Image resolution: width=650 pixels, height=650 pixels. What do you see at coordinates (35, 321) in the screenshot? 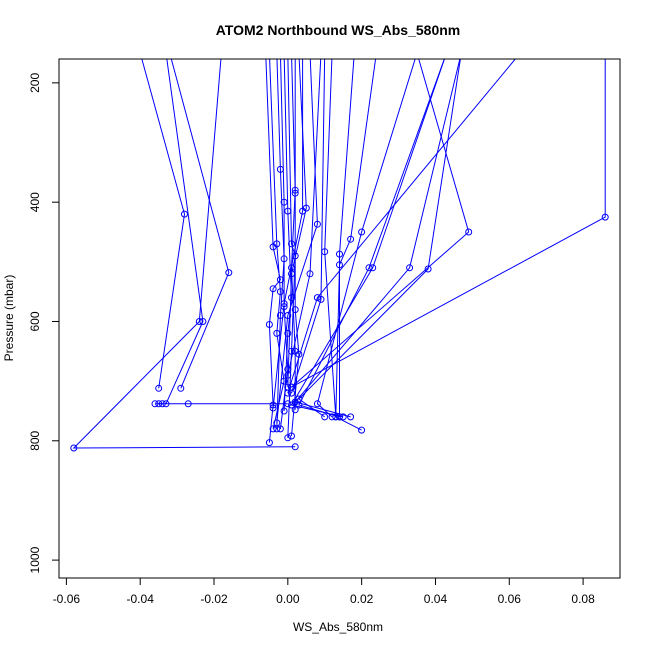
I see `y-tick-label: 600` at bounding box center [35, 321].